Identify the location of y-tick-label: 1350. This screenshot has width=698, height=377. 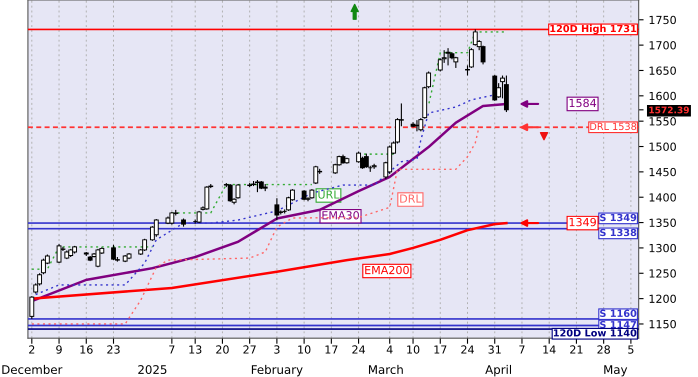
(663, 222).